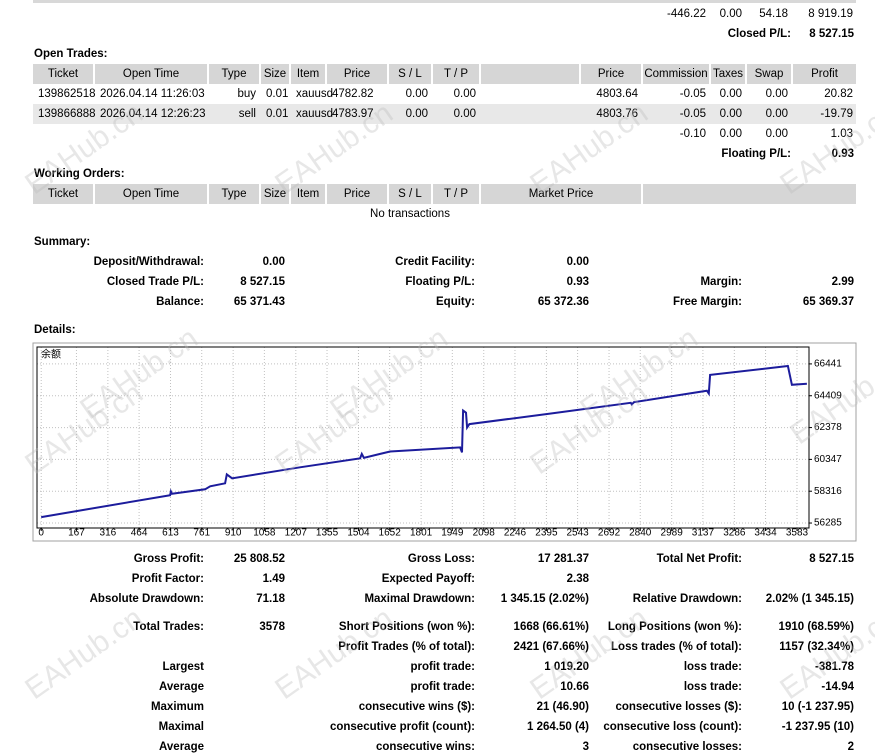 This screenshot has width=875, height=753. Describe the element at coordinates (272, 627) in the screenshot. I see `field-value: 3578` at that location.